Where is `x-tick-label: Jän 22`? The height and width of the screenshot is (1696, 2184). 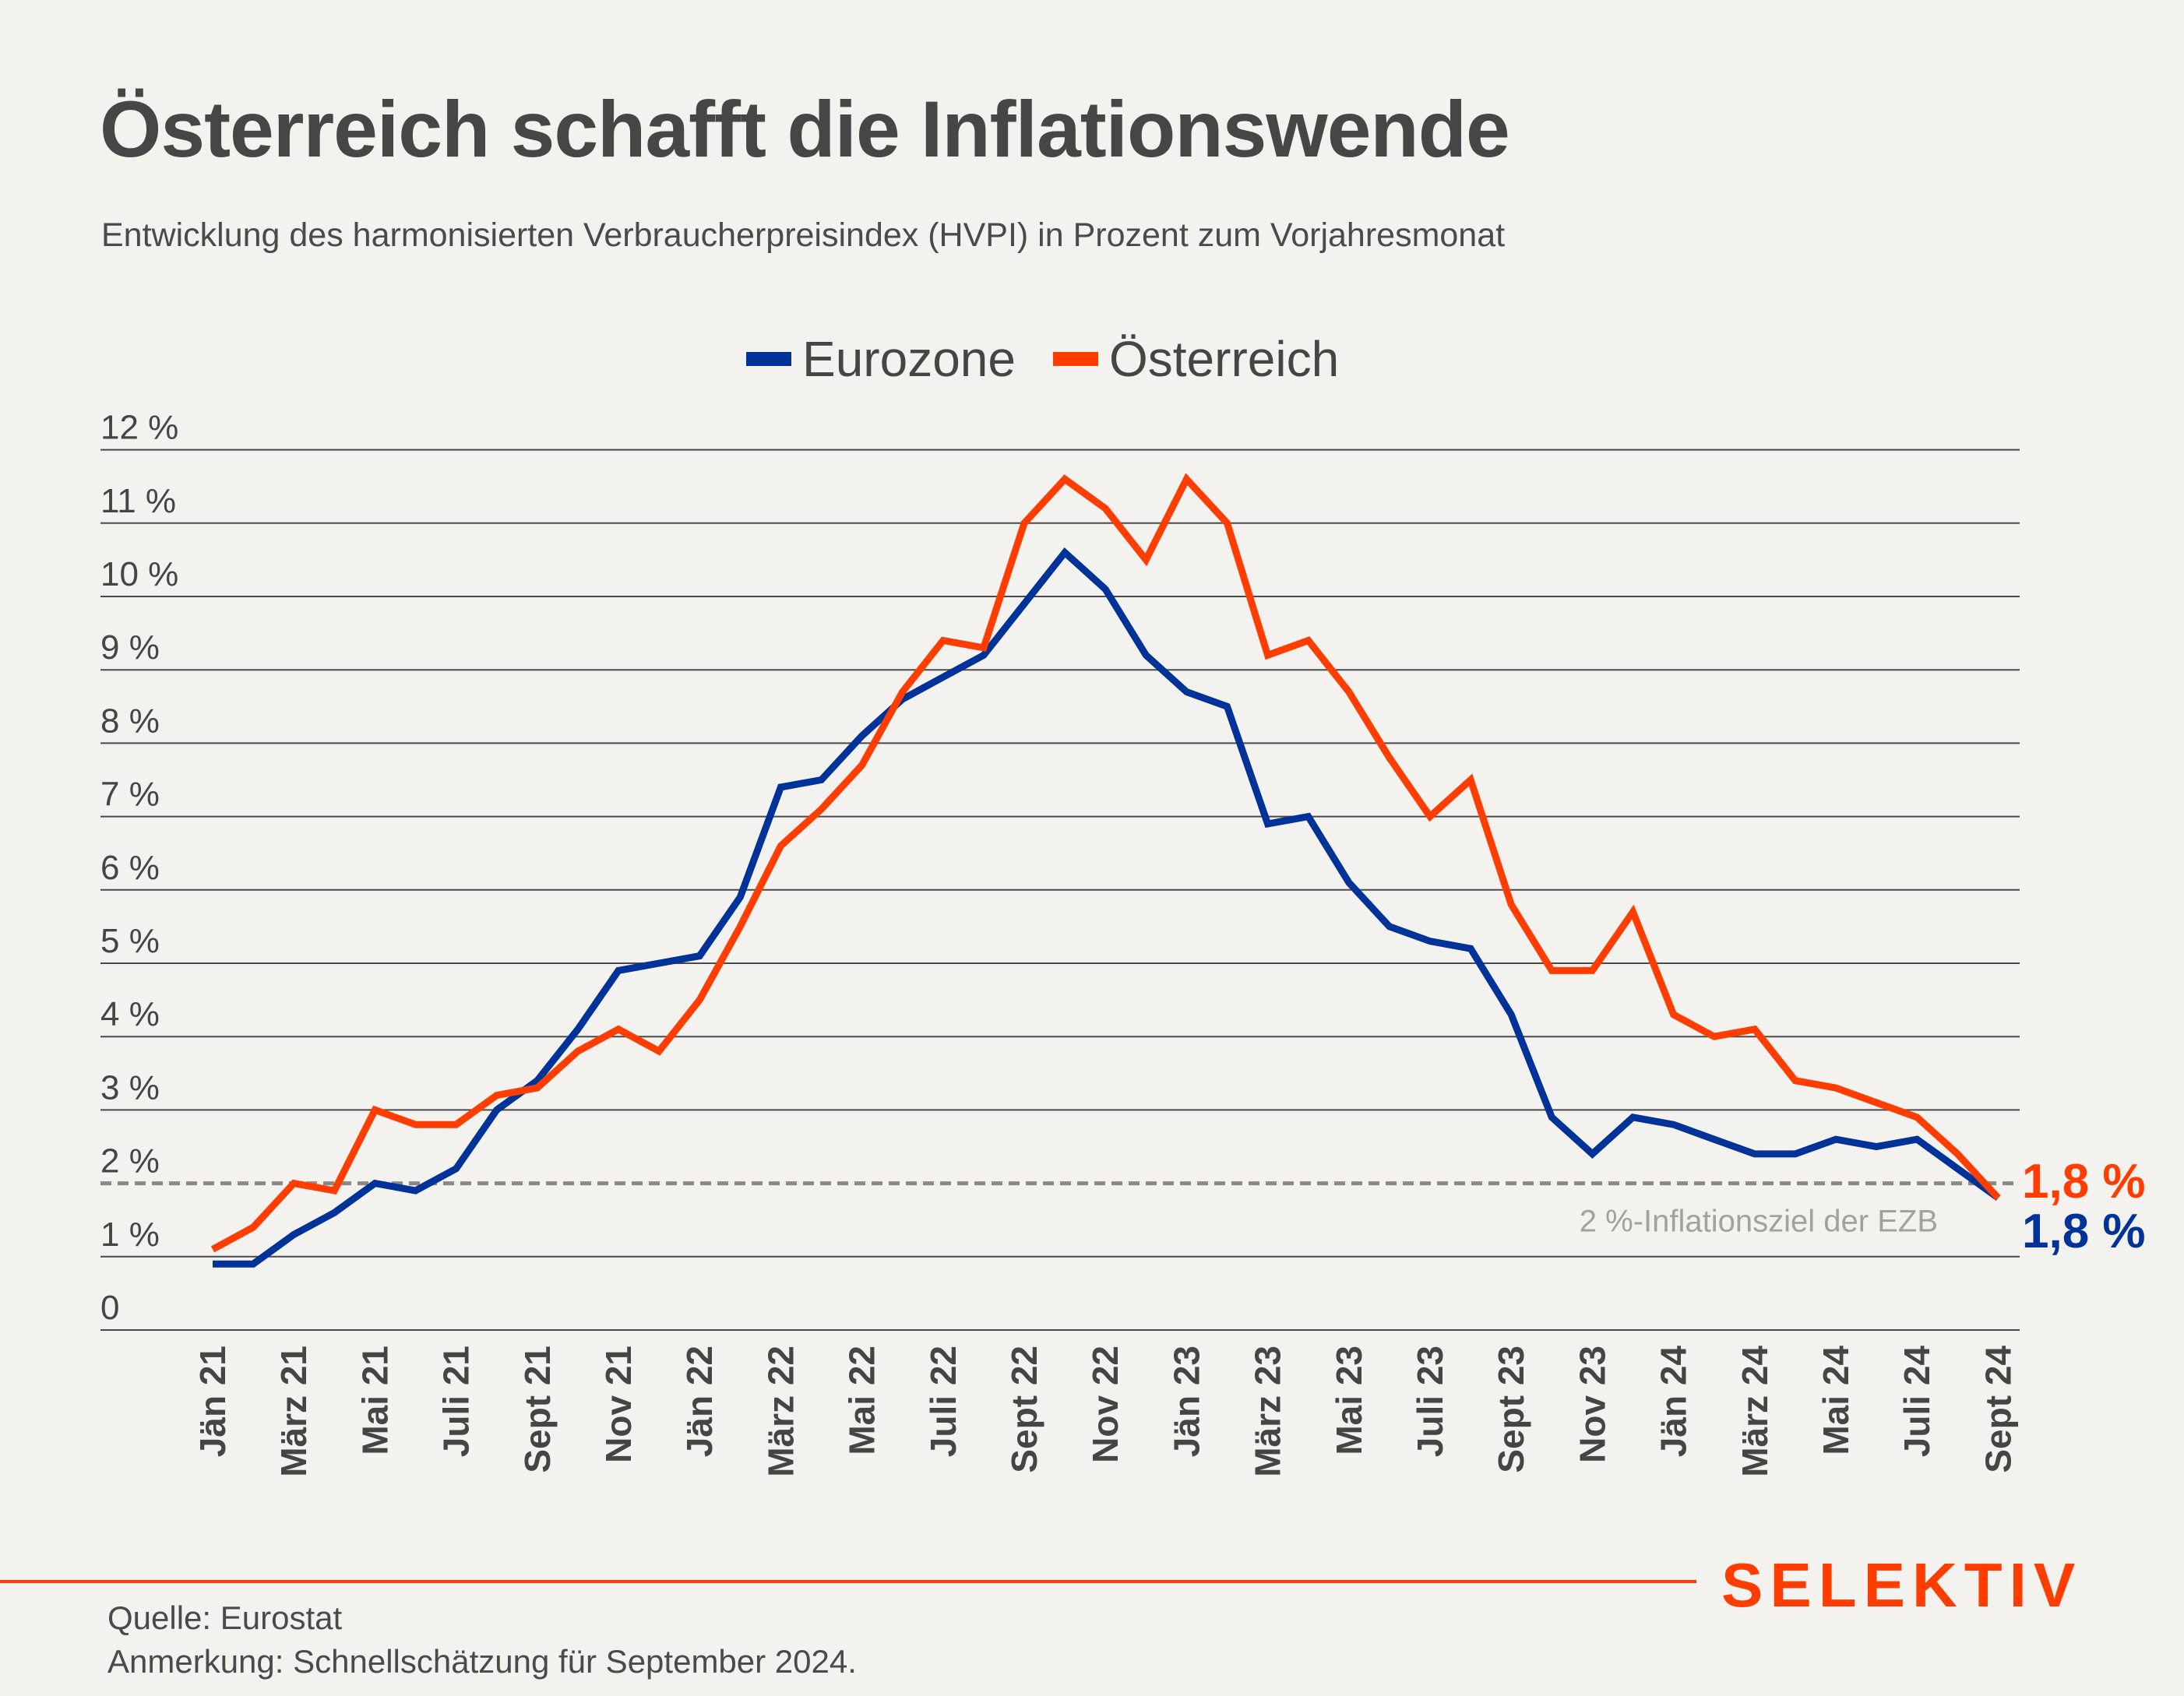 x-tick-label: Jän 22 is located at coordinates (699, 1401).